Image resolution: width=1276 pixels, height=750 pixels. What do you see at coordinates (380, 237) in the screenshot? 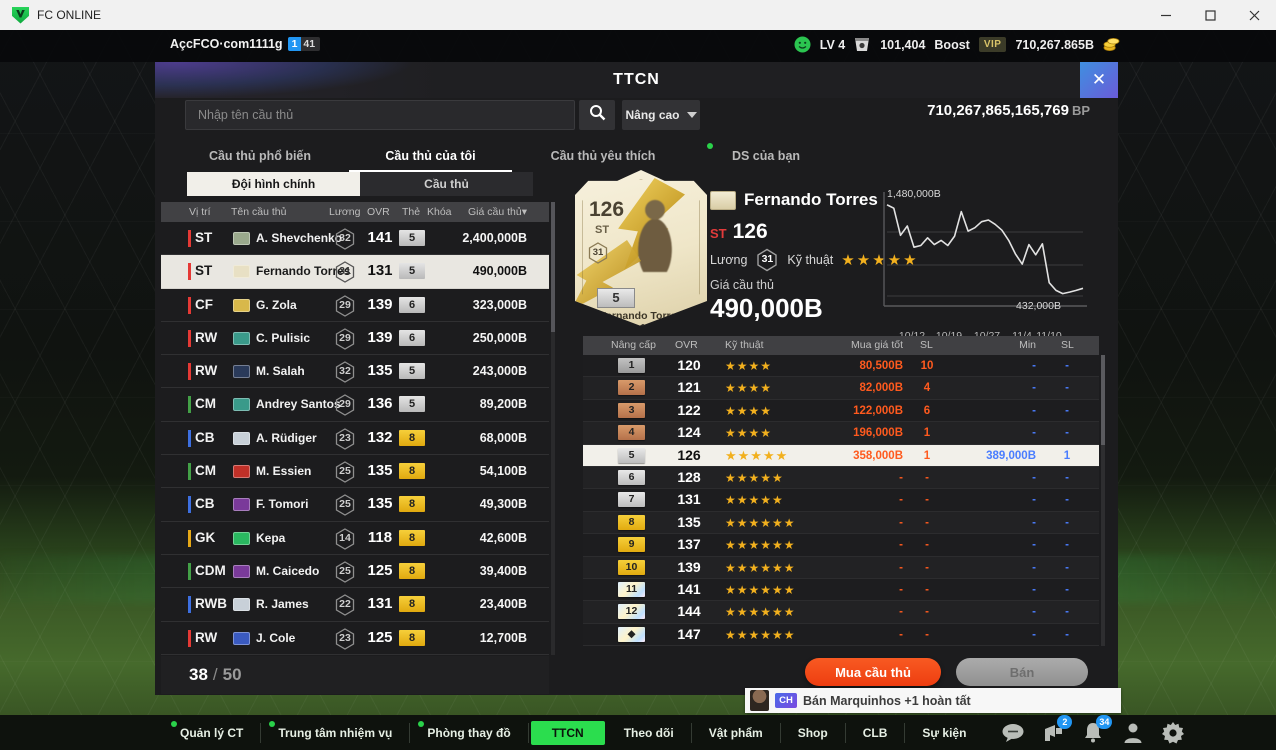
I see `player-ovr: 141` at bounding box center [380, 237].